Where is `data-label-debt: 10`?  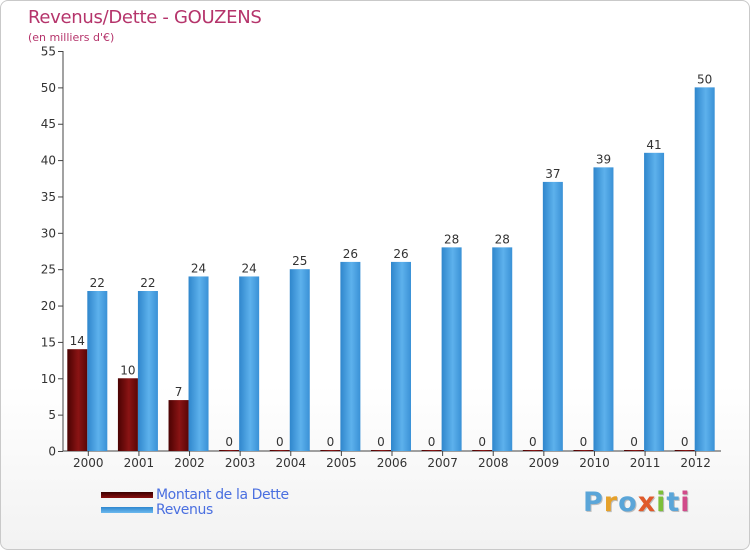 data-label-debt: 10 is located at coordinates (127, 370).